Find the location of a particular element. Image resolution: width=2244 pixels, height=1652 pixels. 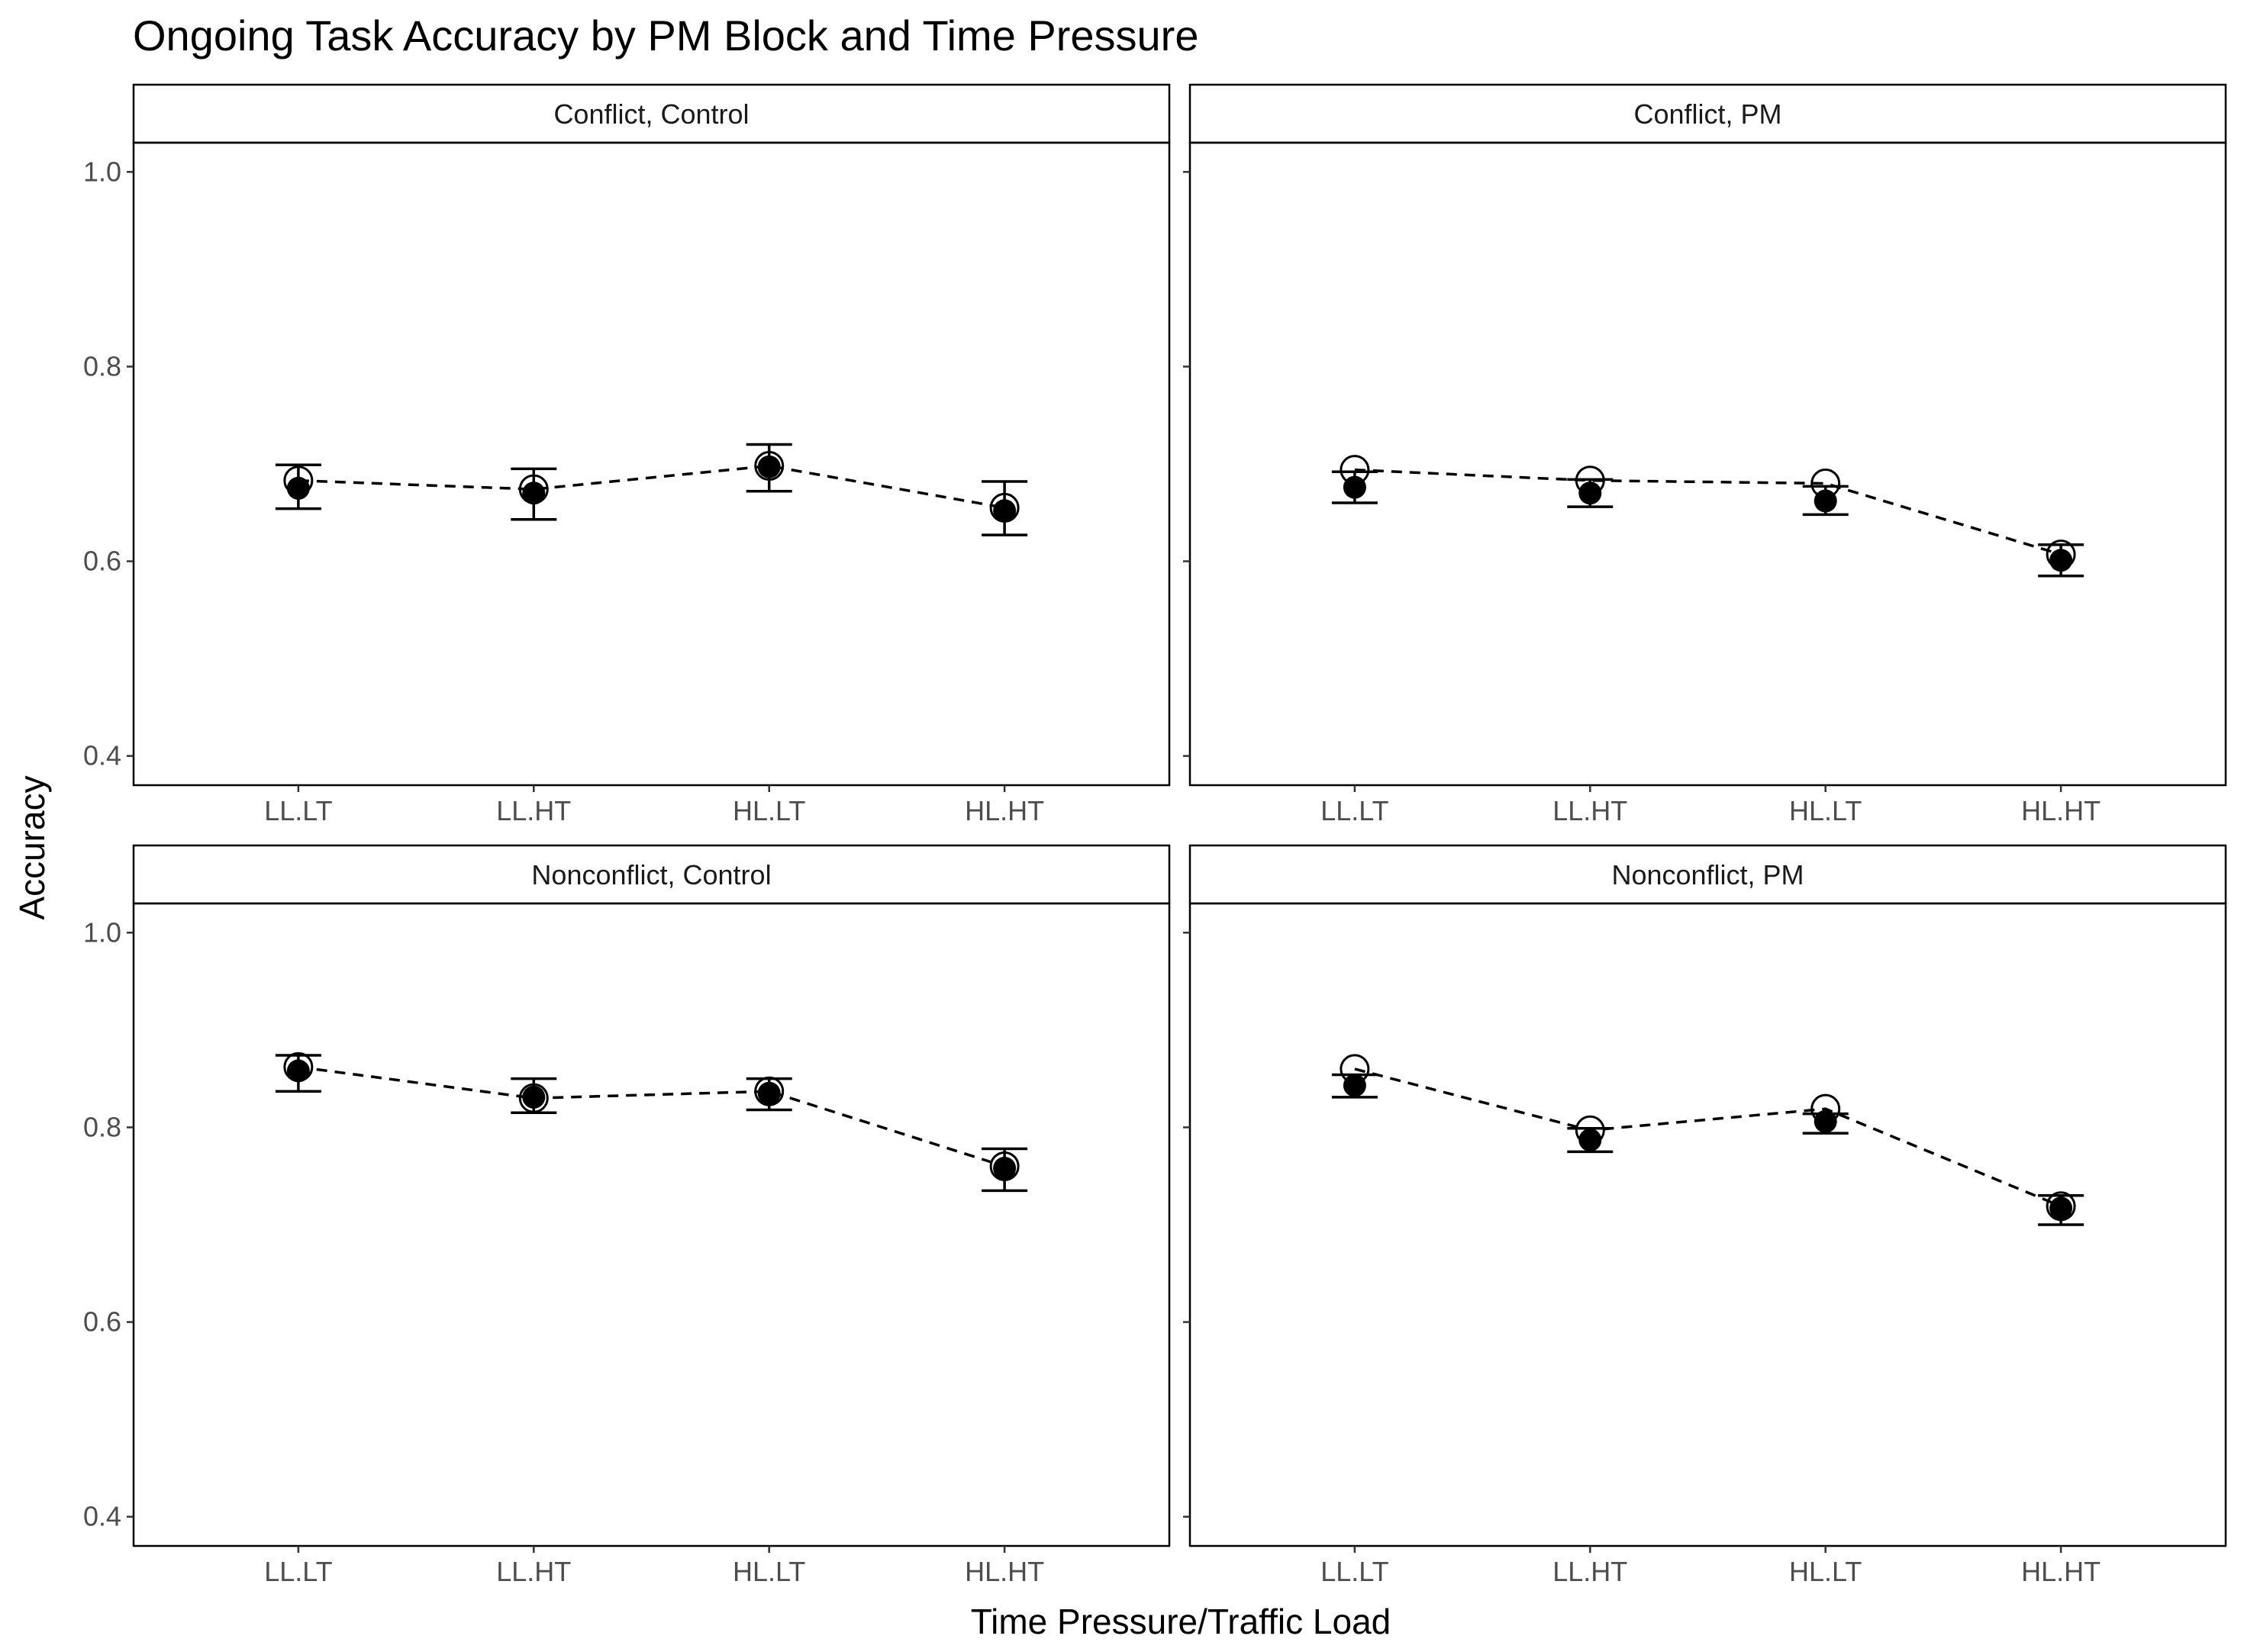

panel-strip-label: Conflict, PM is located at coordinates (1707, 114).